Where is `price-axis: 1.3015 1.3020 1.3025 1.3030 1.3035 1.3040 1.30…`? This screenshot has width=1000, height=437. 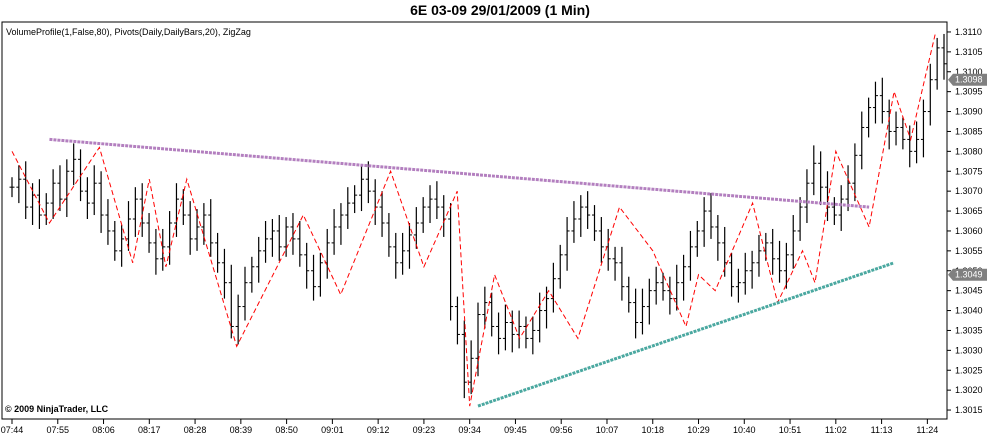
price-axis: 1.3015 1.3020 1.3025 1.3030 1.3035 1.3040 1.30… is located at coordinates (965, 221).